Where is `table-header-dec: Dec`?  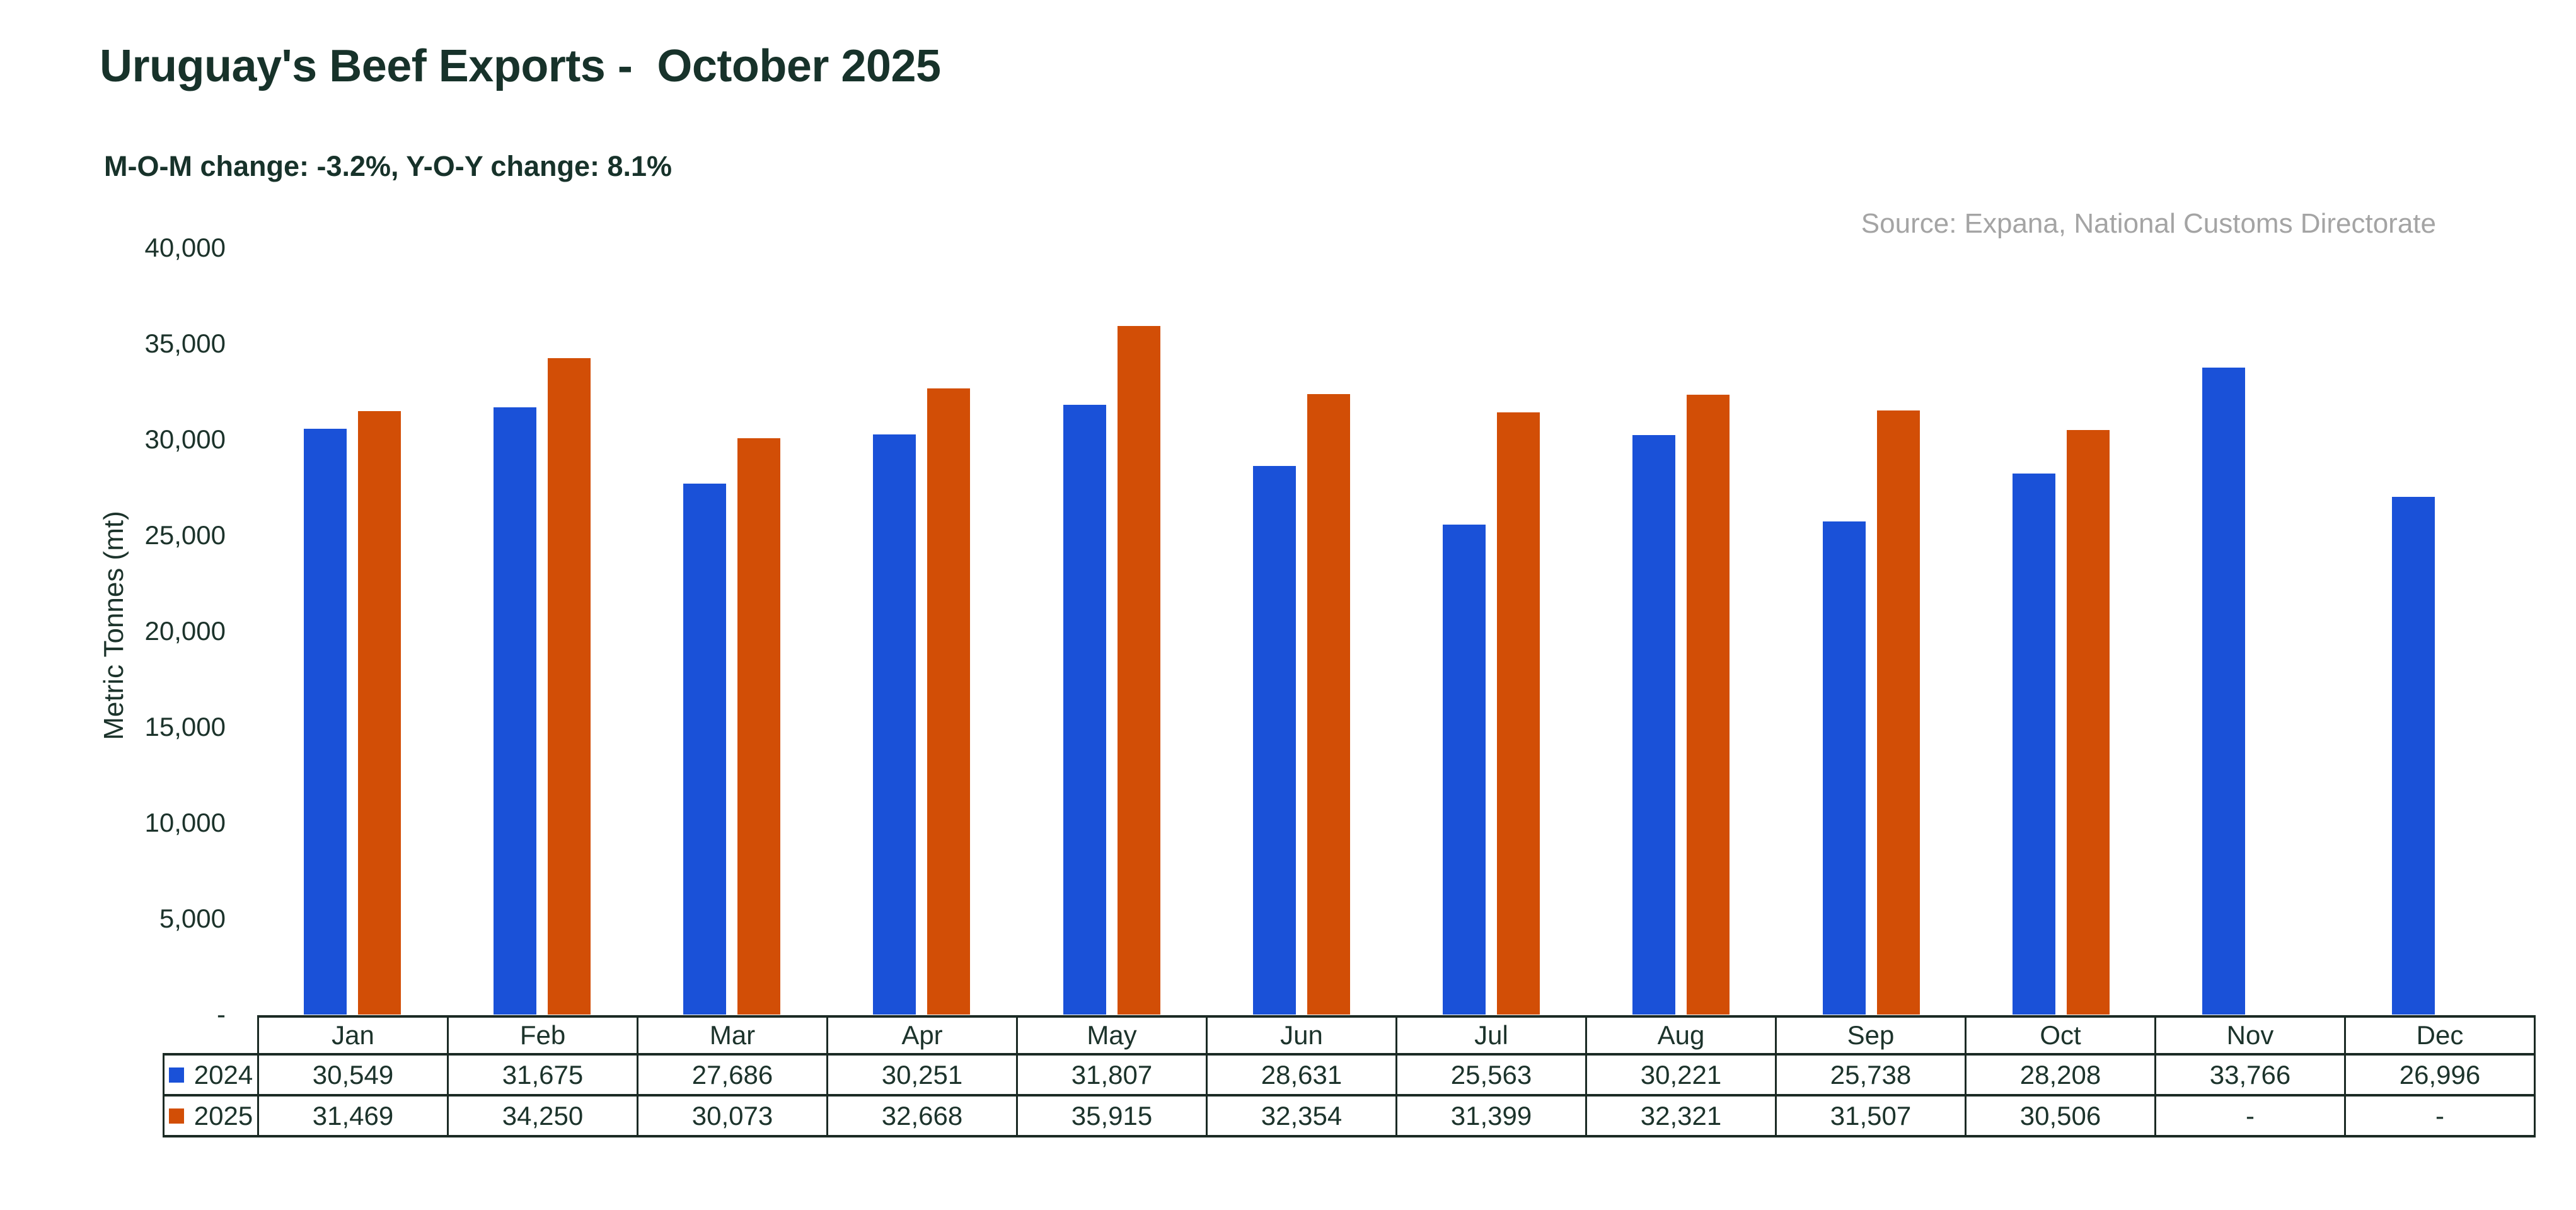
table-header-dec: Dec is located at coordinates (2440, 1035).